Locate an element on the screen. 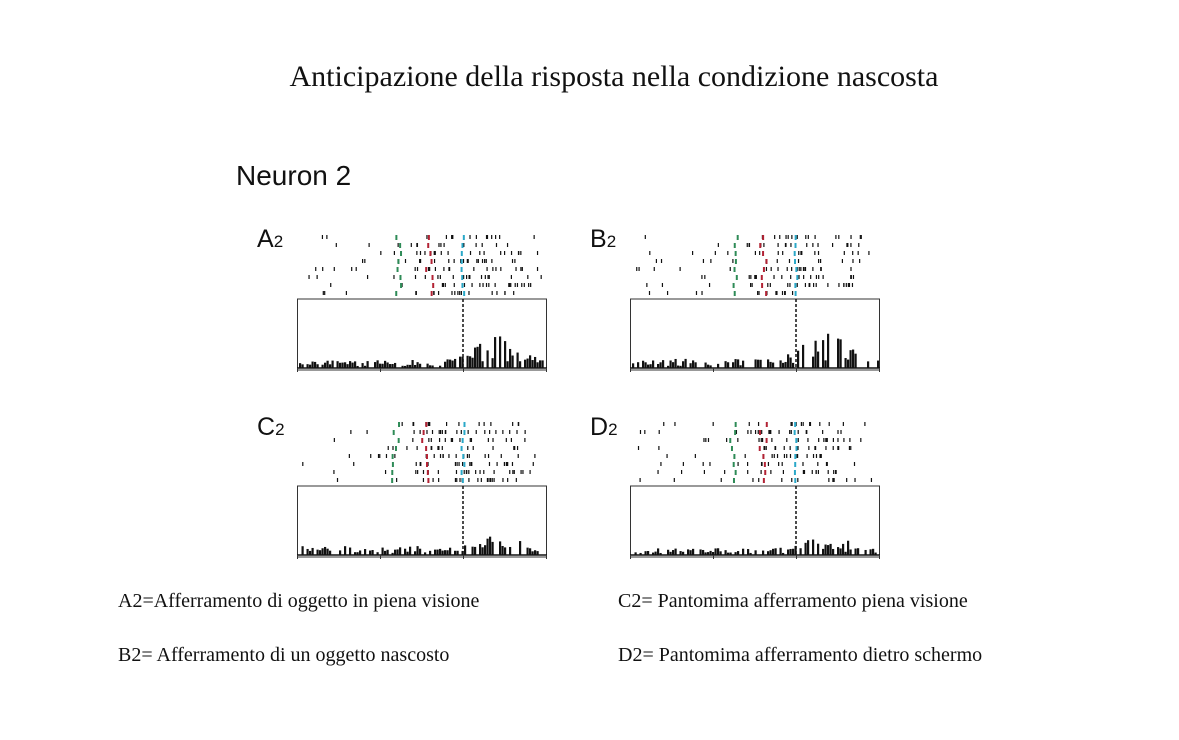 This screenshot has width=1179, height=740. panel-a-plot is located at coordinates (422, 303).